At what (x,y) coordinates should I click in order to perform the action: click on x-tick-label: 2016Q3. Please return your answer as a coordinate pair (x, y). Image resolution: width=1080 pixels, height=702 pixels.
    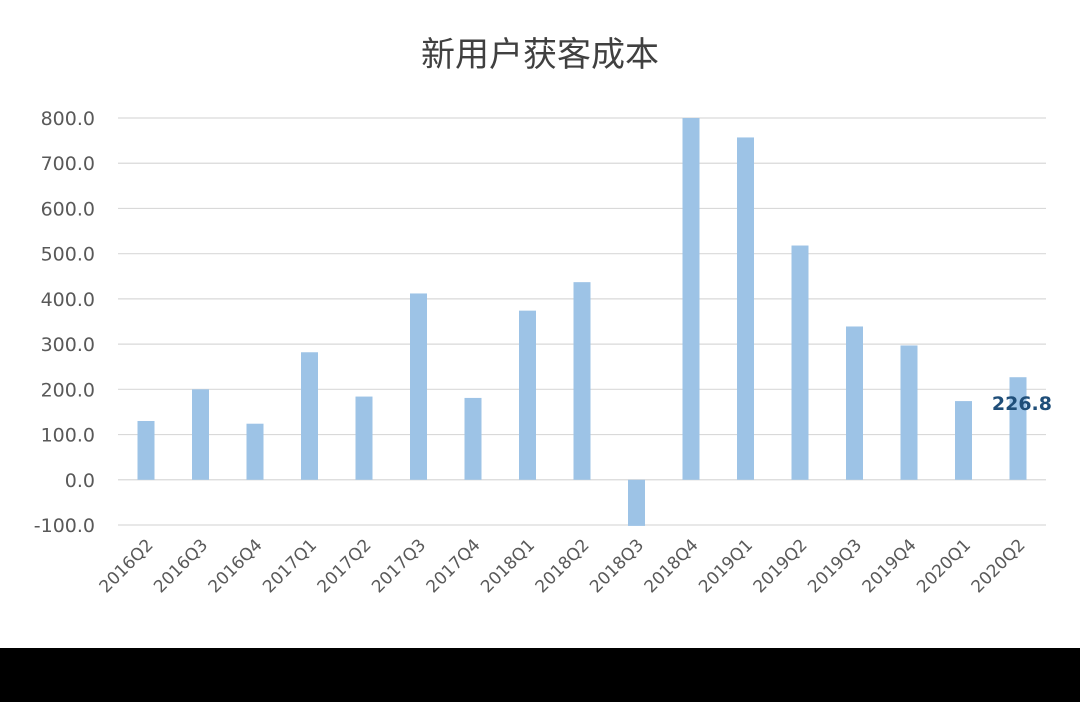
    Looking at the image, I should click on (181, 566).